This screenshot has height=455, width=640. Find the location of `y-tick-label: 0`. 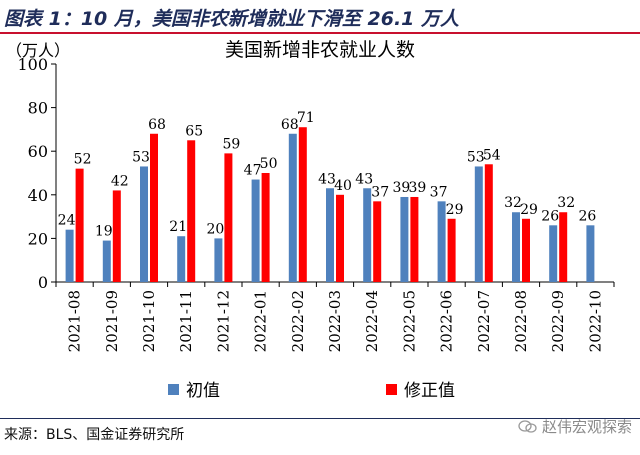

y-tick-label: 0 is located at coordinates (43, 282).